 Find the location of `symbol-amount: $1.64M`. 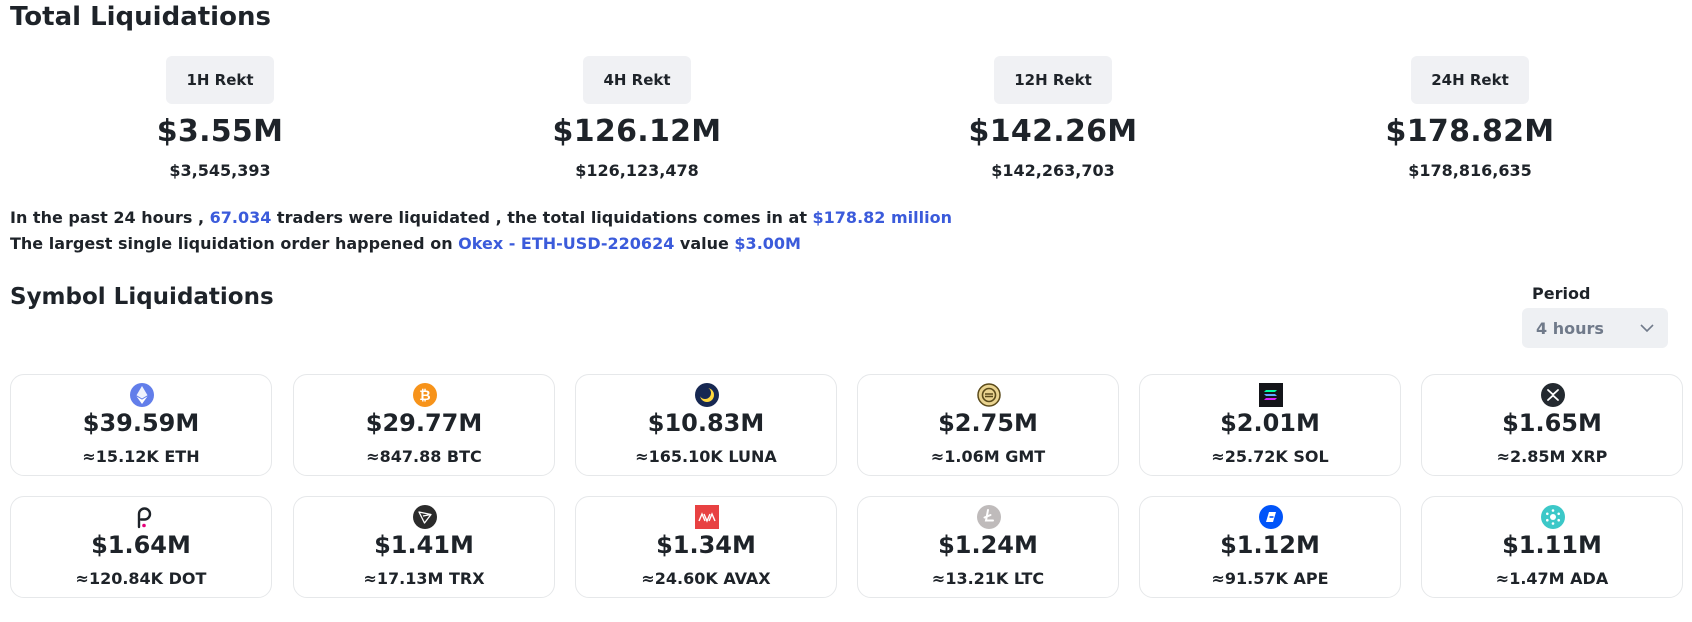

symbol-amount: $1.64M is located at coordinates (141, 545).